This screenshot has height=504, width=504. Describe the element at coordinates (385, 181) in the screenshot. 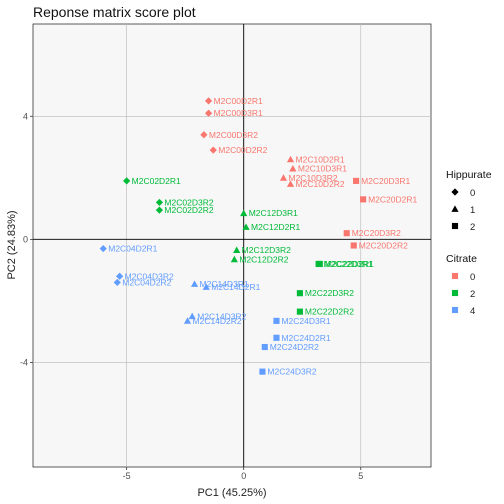

I see `point-label: M2C20D3R1` at that location.